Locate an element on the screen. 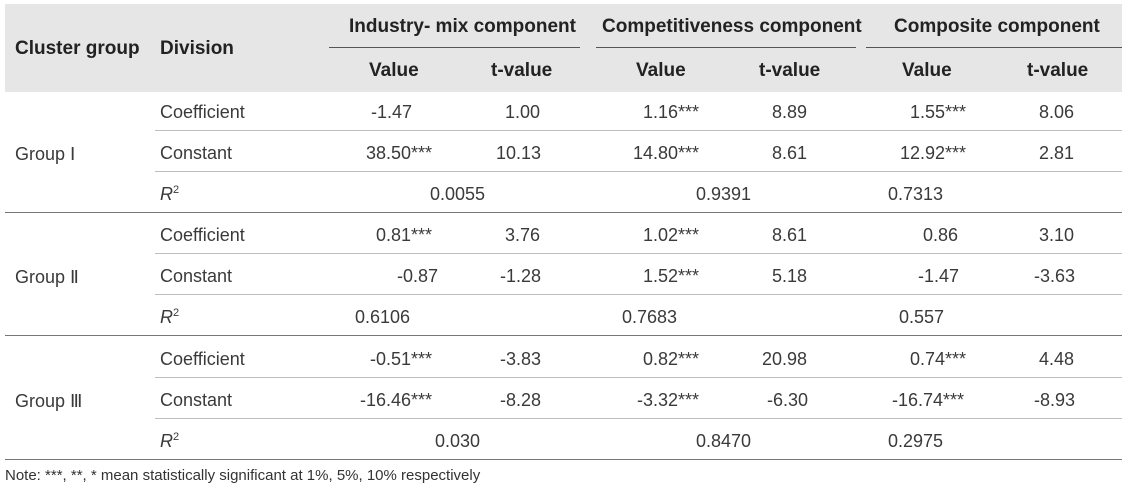 The height and width of the screenshot is (492, 1126). header-rule-competitiveness is located at coordinates (726, 47).